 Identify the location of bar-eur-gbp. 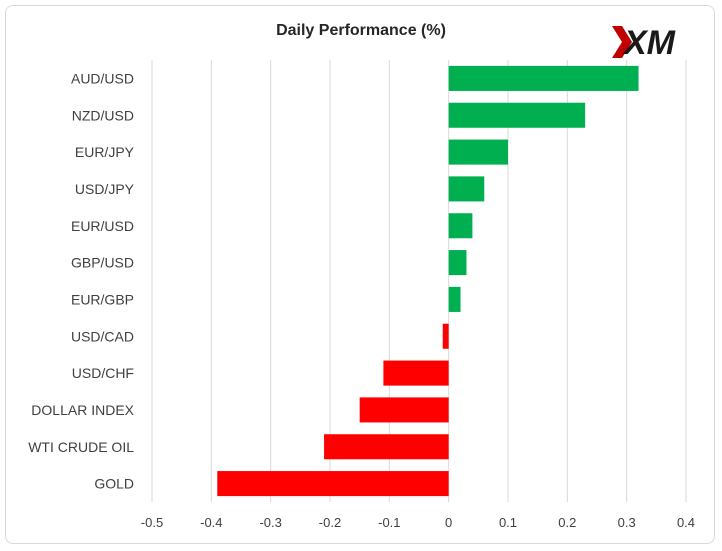
(454, 299).